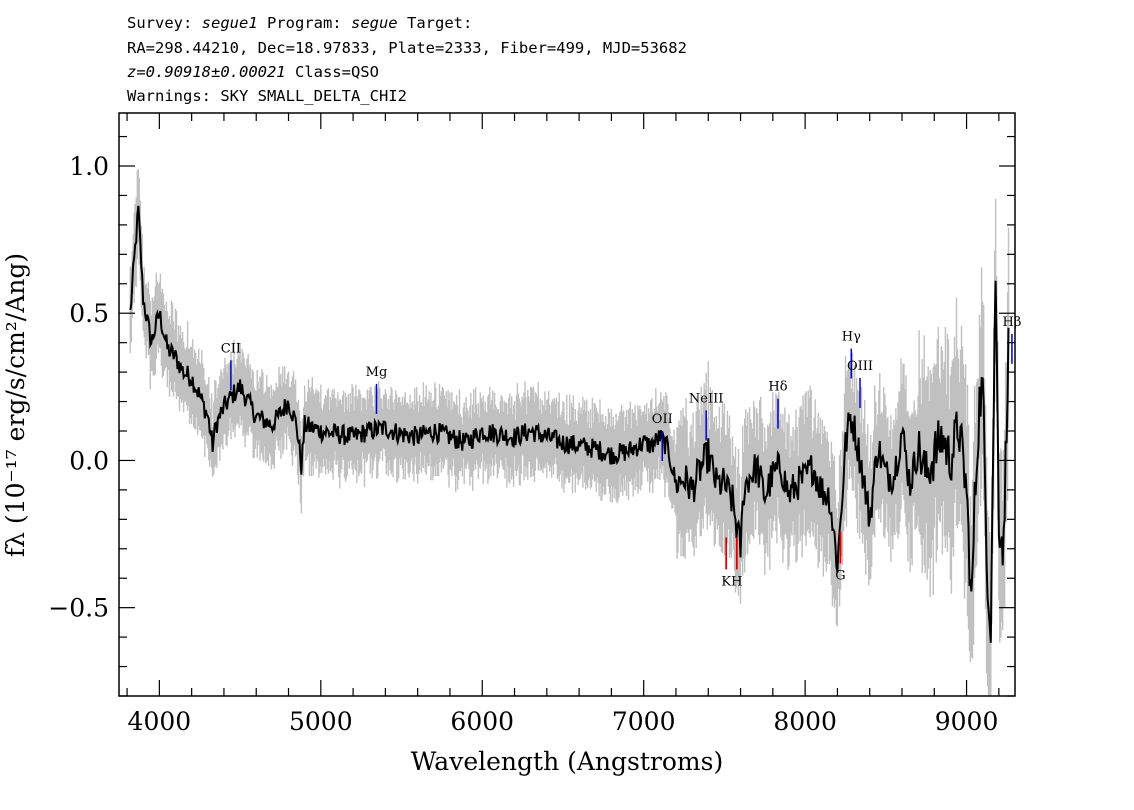 This screenshot has height=810, width=1134. I want to click on absorption-line-label: K, so click(726, 581).